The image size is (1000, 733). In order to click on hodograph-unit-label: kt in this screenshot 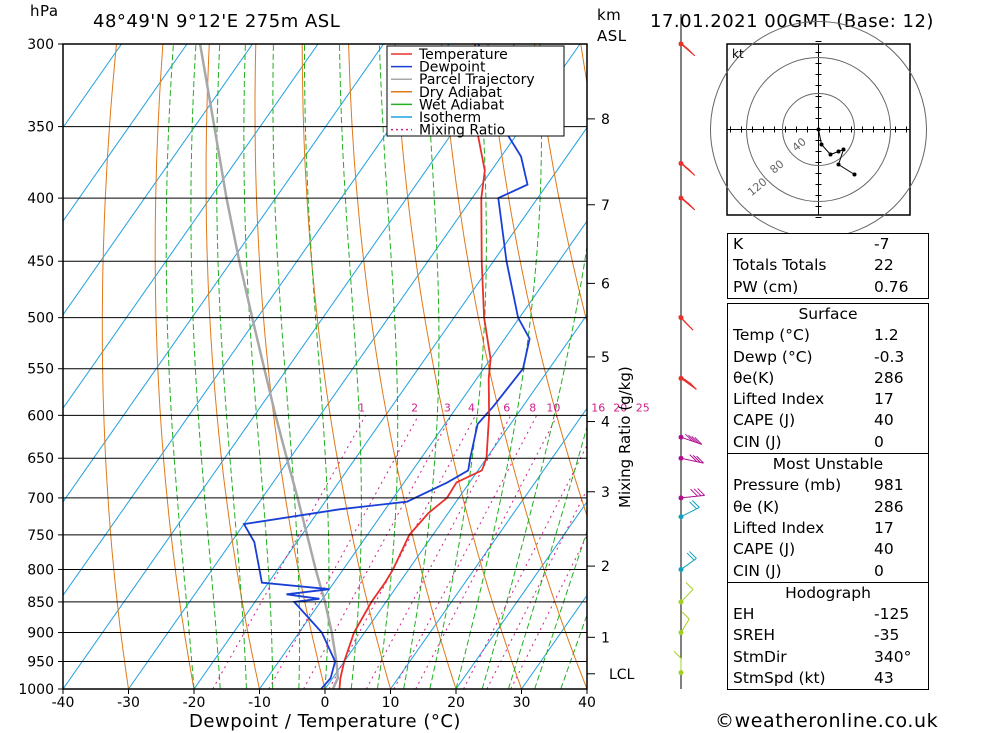, I will do `click(738, 54)`.